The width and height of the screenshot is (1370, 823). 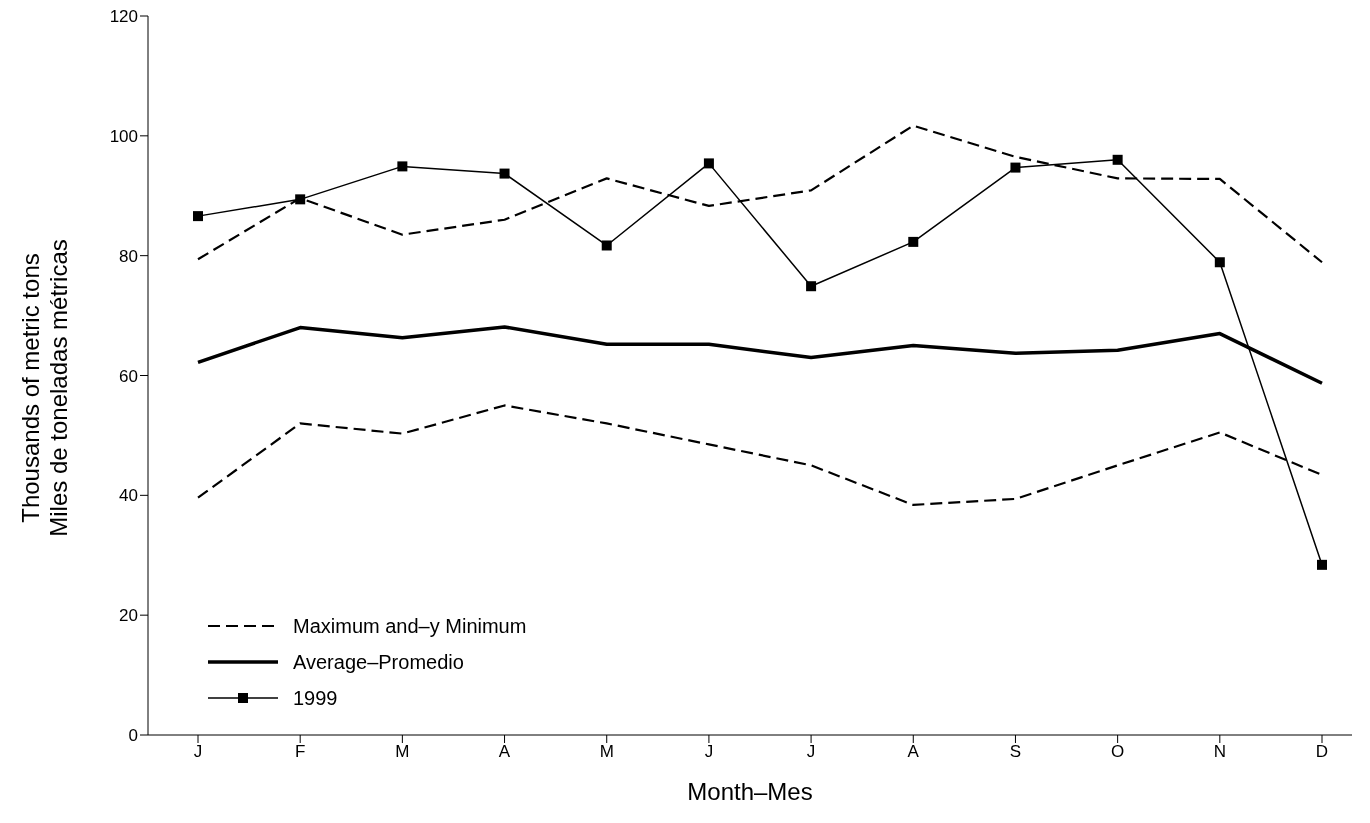 What do you see at coordinates (750, 791) in the screenshot?
I see `x-axis-title: Month–Mes` at bounding box center [750, 791].